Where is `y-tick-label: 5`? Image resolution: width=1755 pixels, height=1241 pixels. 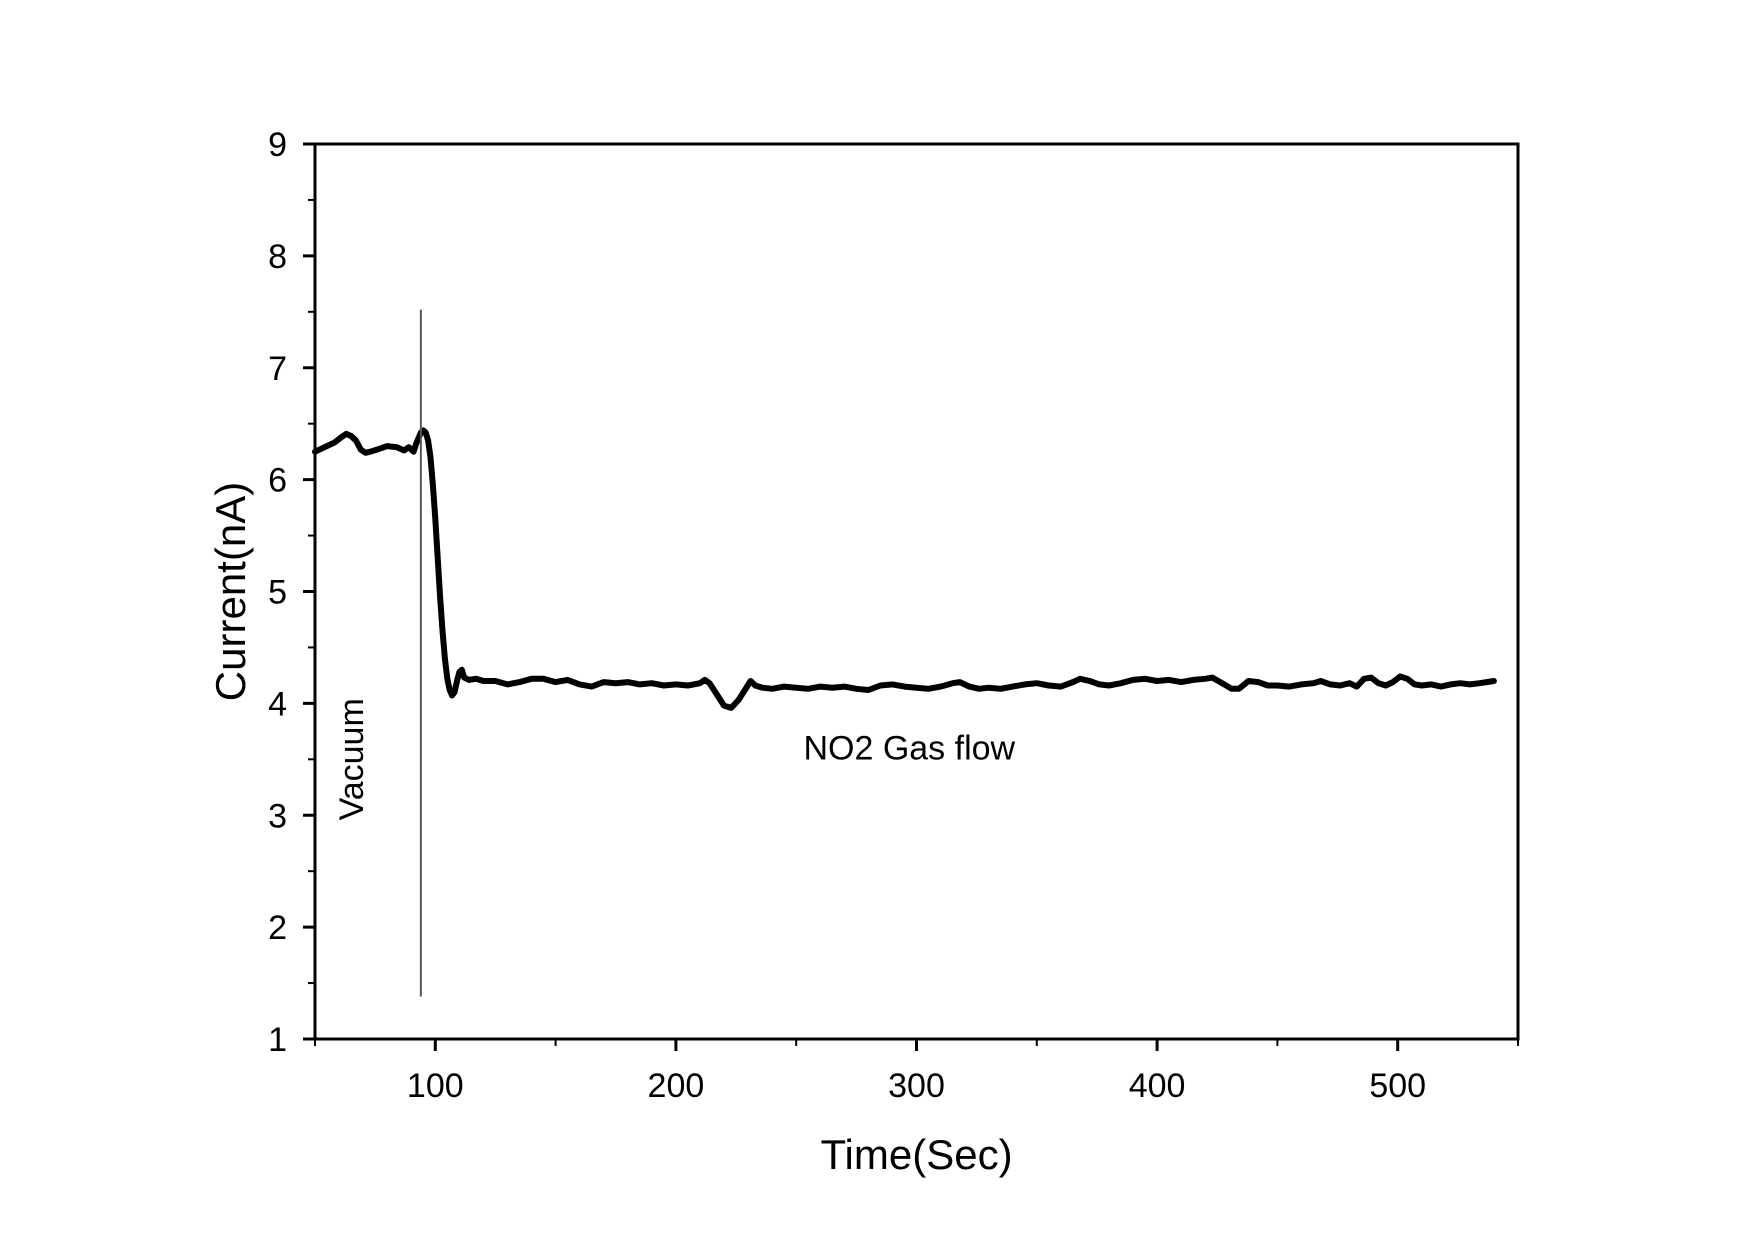 y-tick-label: 5 is located at coordinates (277, 593).